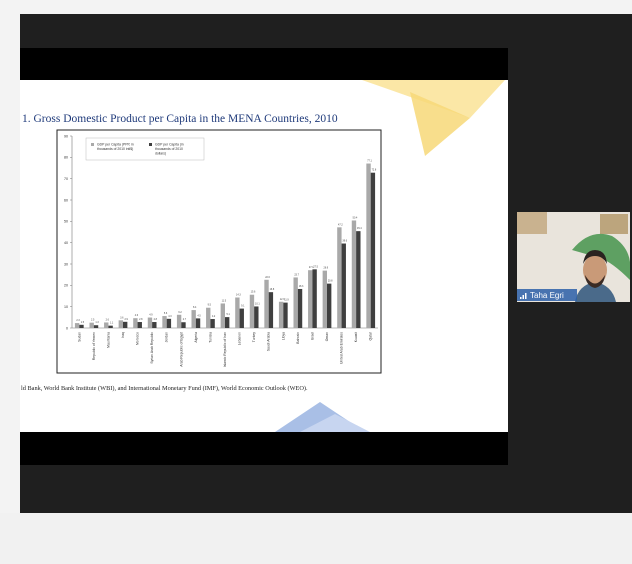 This screenshot has width=632, height=564. I want to click on participant-hair, so click(595, 257).